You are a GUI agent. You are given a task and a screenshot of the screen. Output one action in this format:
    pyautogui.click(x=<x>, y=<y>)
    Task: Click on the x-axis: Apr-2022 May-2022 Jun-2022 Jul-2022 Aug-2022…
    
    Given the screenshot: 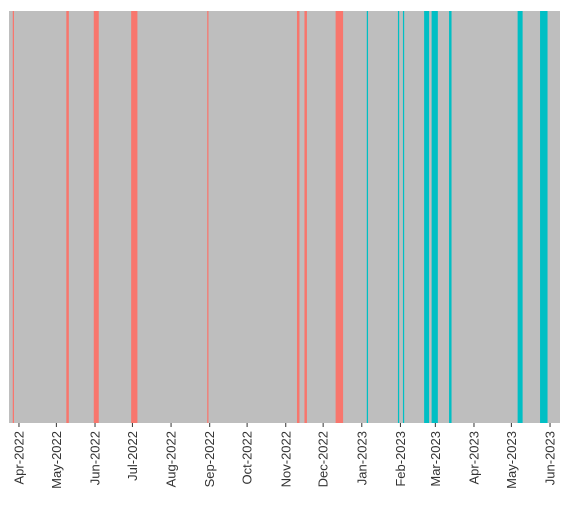 What is the action you would take?
    pyautogui.click(x=284, y=456)
    